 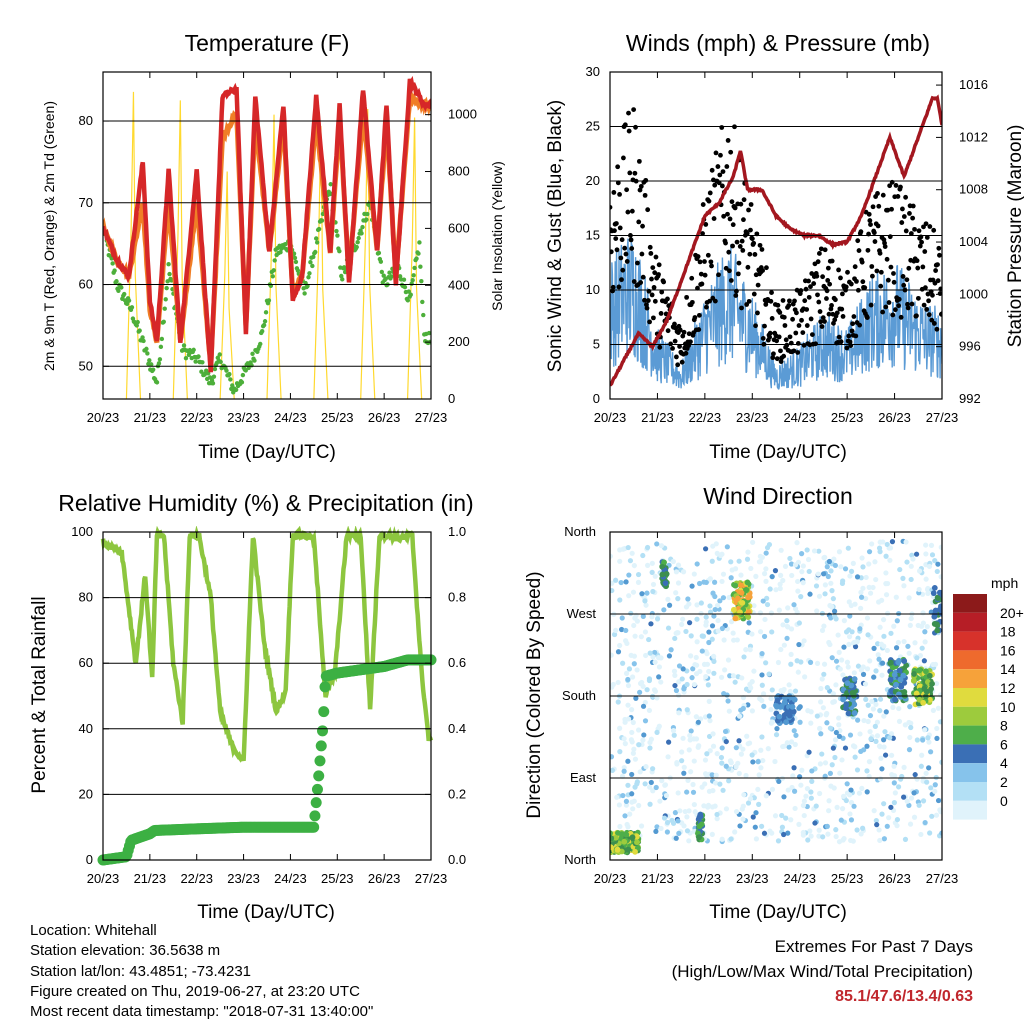 What do you see at coordinates (752, 878) in the screenshot?
I see `x-tick-label: 23/23` at bounding box center [752, 878].